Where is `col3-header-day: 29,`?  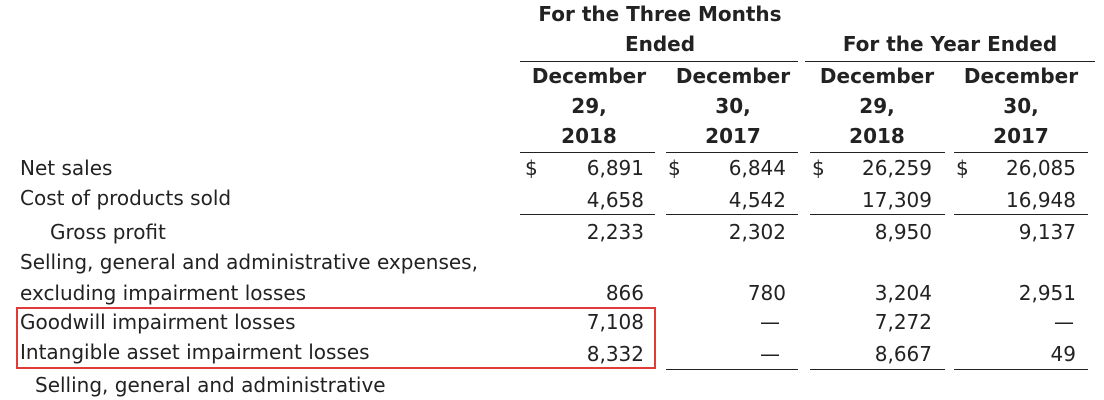
col3-header-day: 29, is located at coordinates (877, 106).